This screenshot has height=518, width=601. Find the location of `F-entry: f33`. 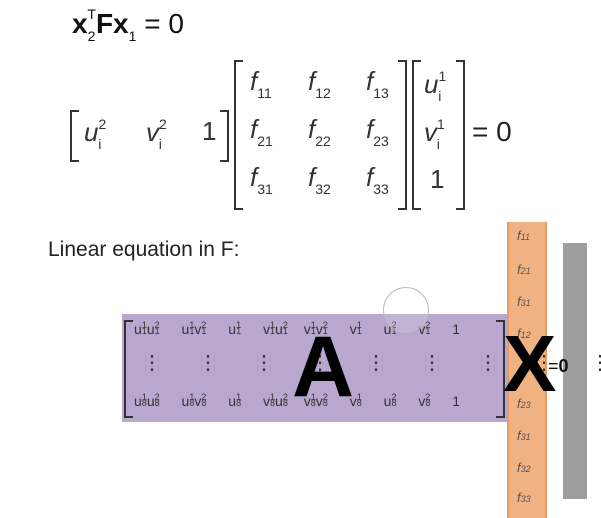

F-entry: f33 is located at coordinates (377, 179).